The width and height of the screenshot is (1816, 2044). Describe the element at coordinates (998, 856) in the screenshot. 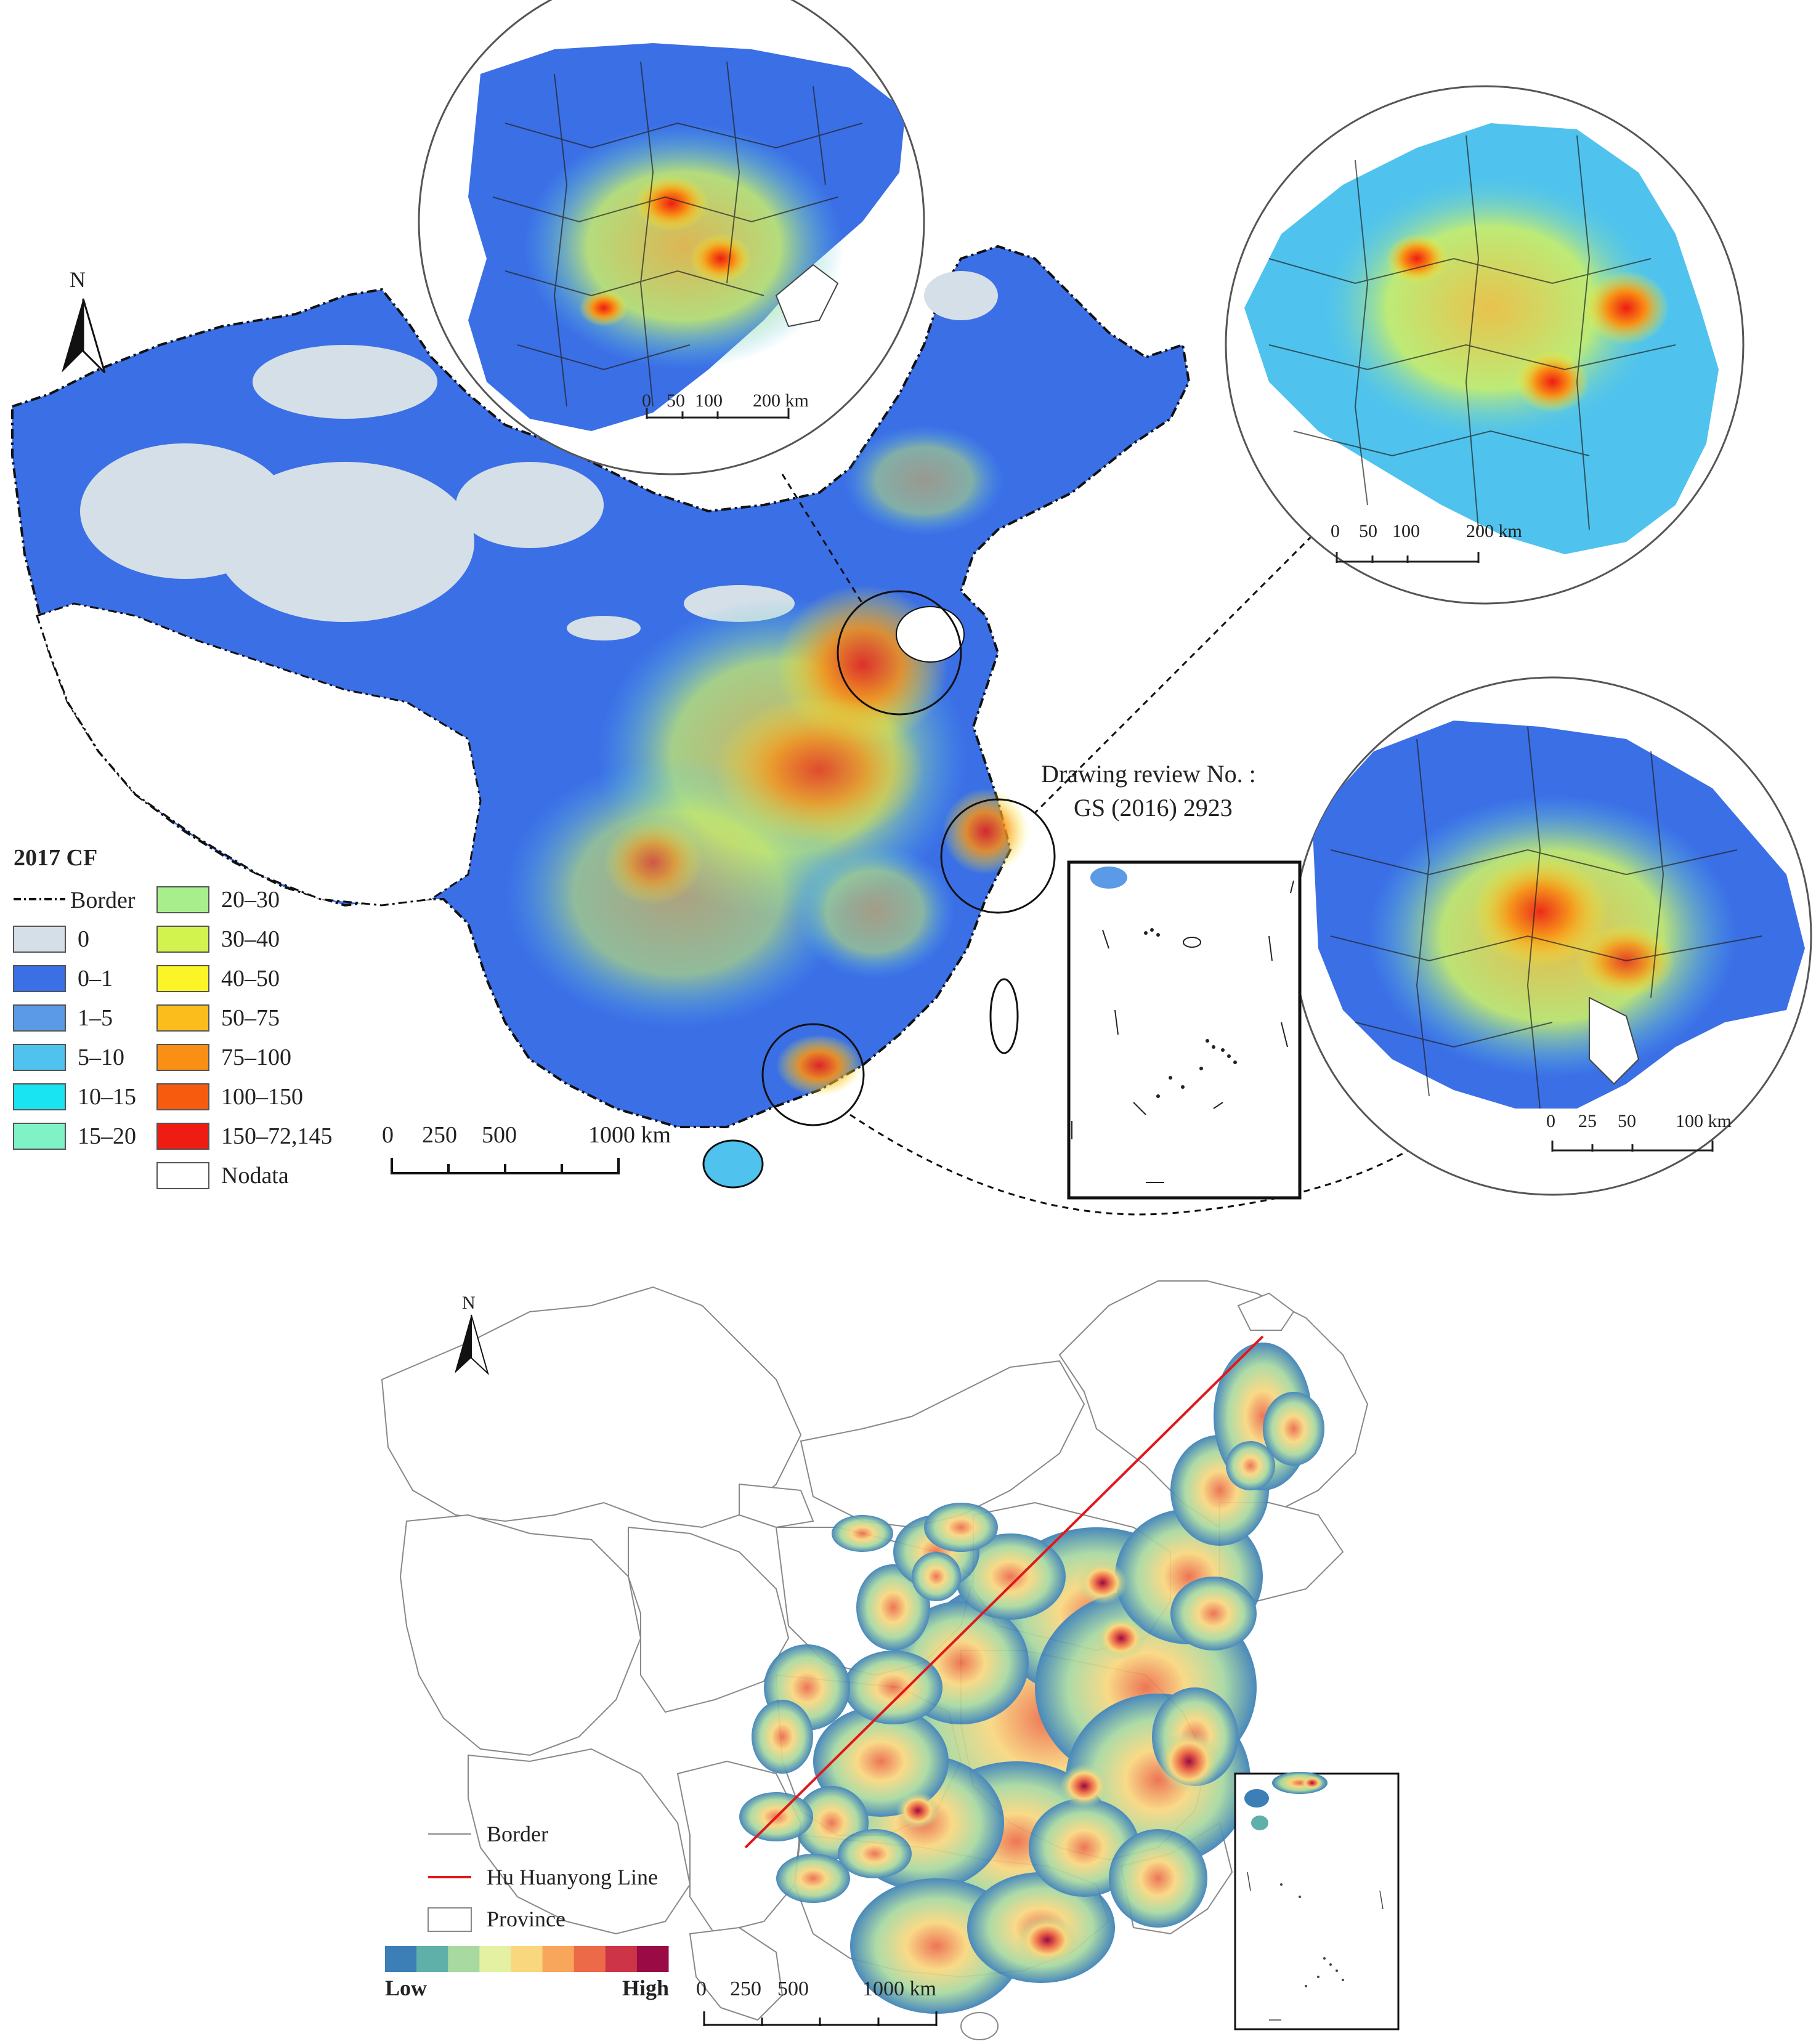

I see `yrd-marker-circle` at that location.